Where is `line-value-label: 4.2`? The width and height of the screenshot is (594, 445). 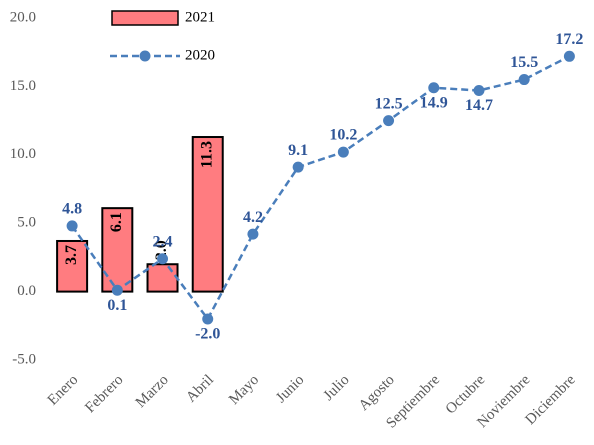 line-value-label: 4.2 is located at coordinates (253, 217).